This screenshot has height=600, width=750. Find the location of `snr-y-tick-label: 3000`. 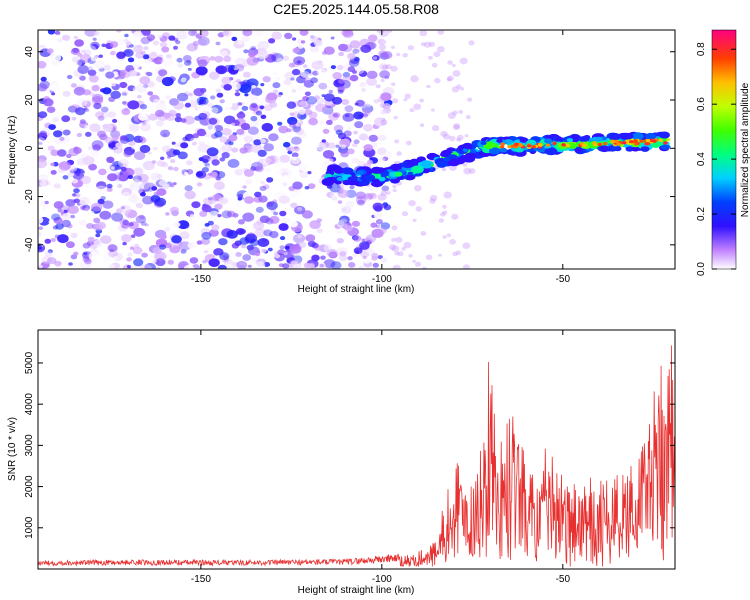

snr-y-tick-label: 3000 is located at coordinates (29, 445).